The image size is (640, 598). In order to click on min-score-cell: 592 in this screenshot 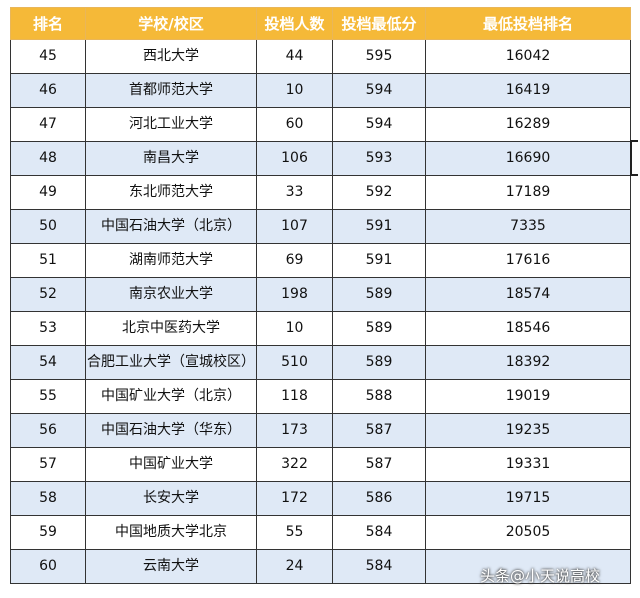, I will do `click(379, 192)`.